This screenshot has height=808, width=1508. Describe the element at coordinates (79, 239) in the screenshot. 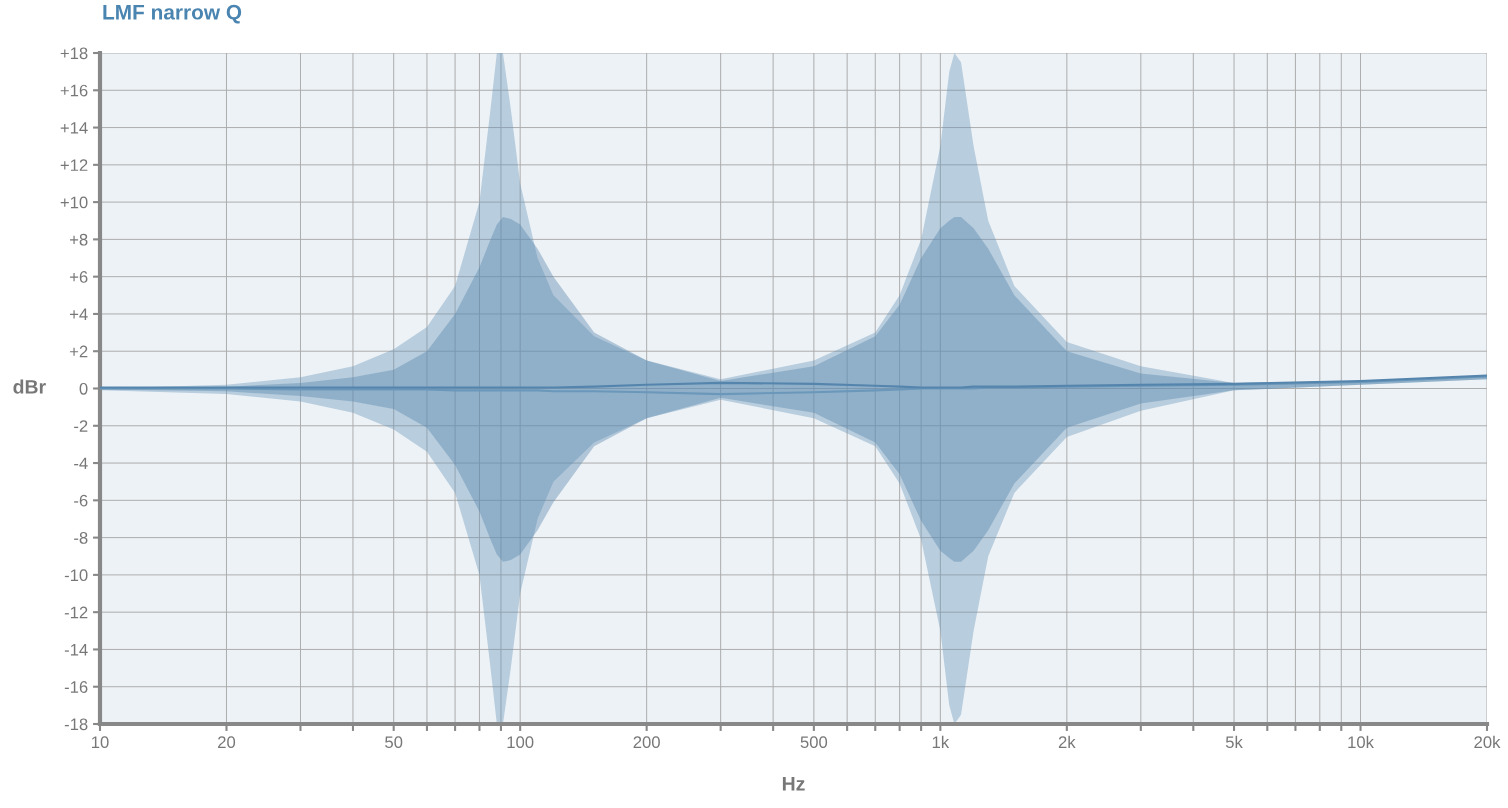

I see `y-tick-label: +8` at that location.